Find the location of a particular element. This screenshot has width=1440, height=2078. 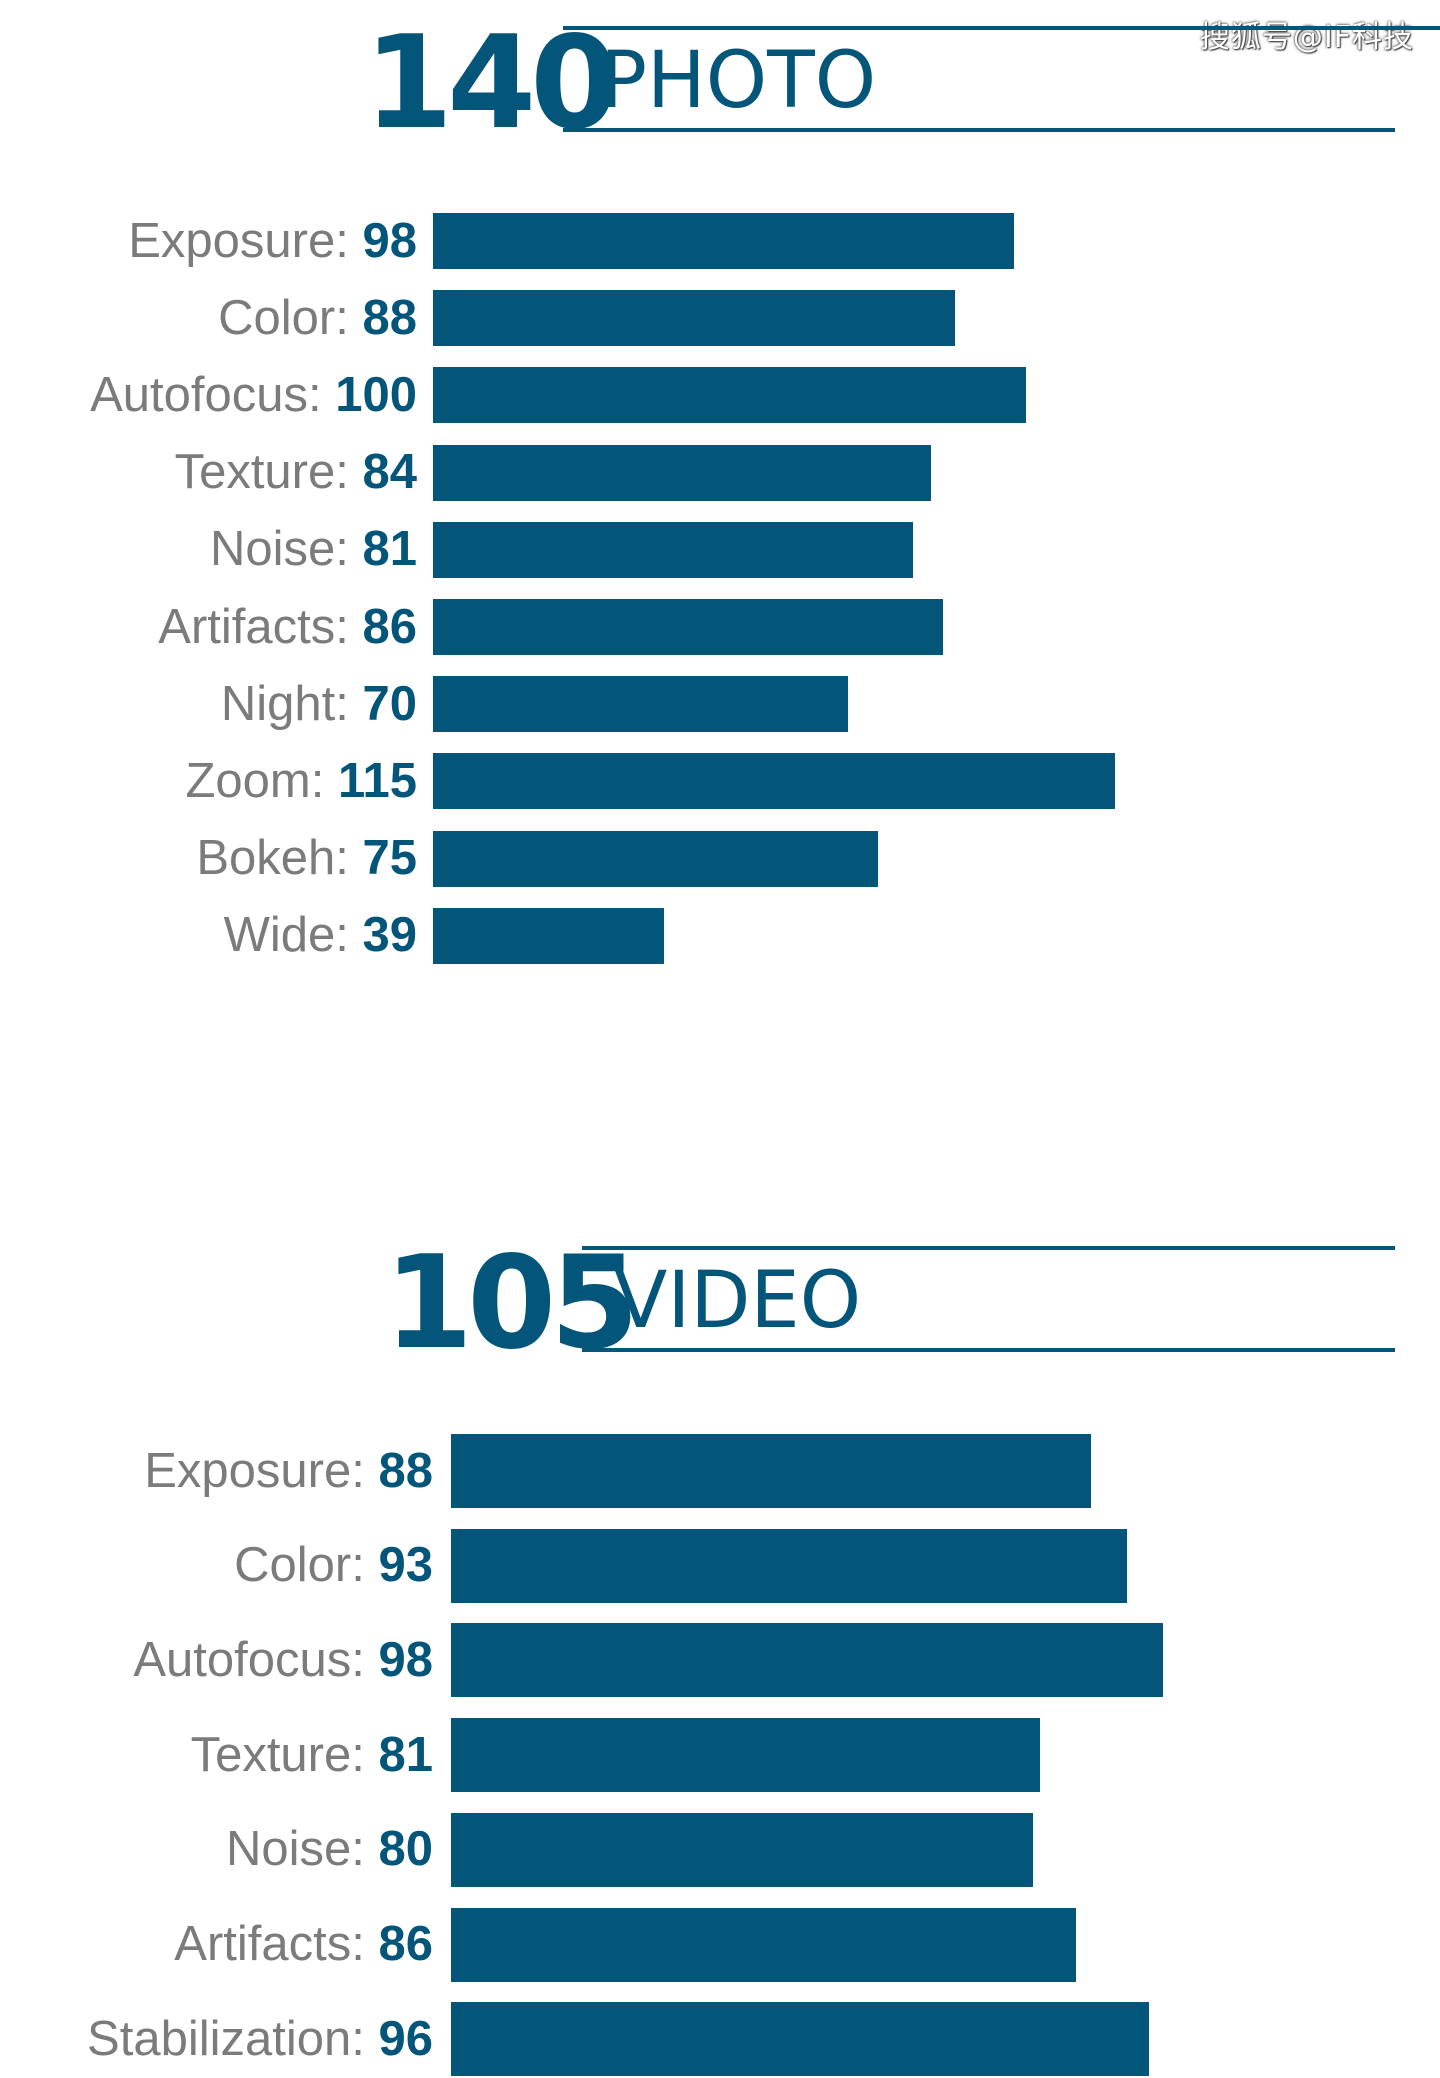

bar-bokeh is located at coordinates (655, 858).